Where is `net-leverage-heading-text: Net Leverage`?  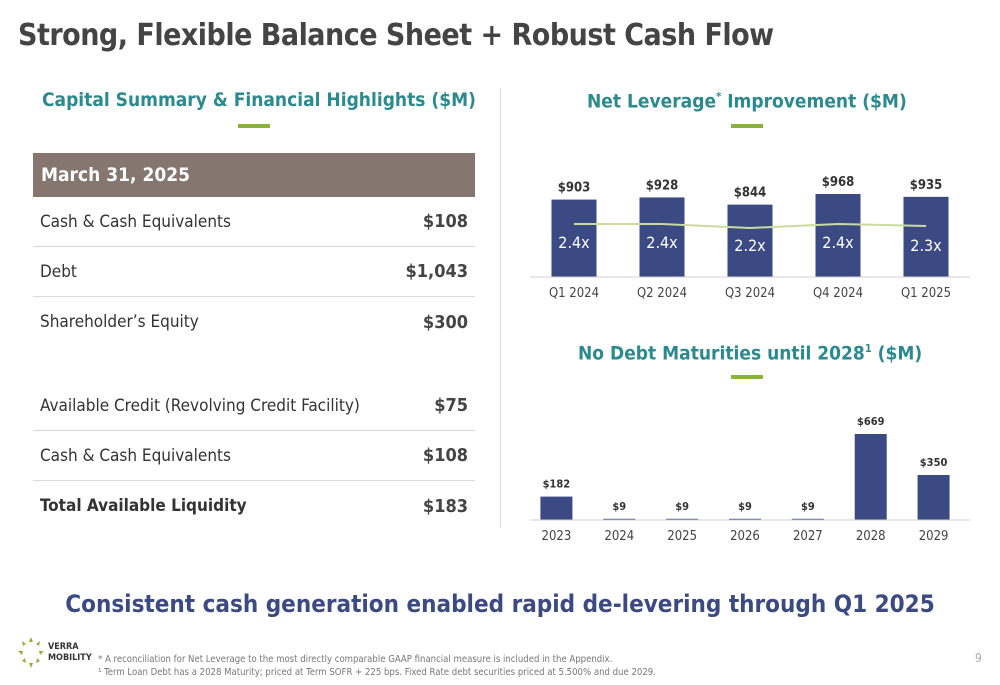
net-leverage-heading-text: Net Leverage is located at coordinates (652, 101).